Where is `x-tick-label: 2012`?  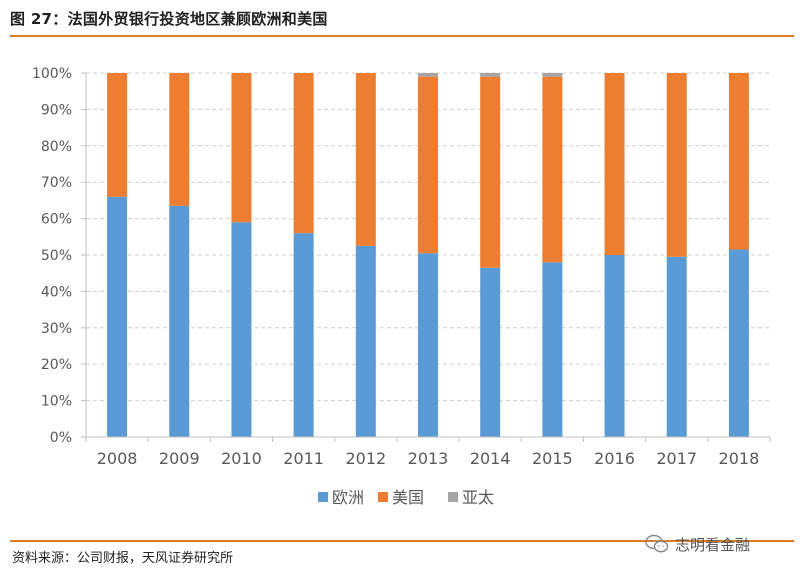 x-tick-label: 2012 is located at coordinates (365, 458).